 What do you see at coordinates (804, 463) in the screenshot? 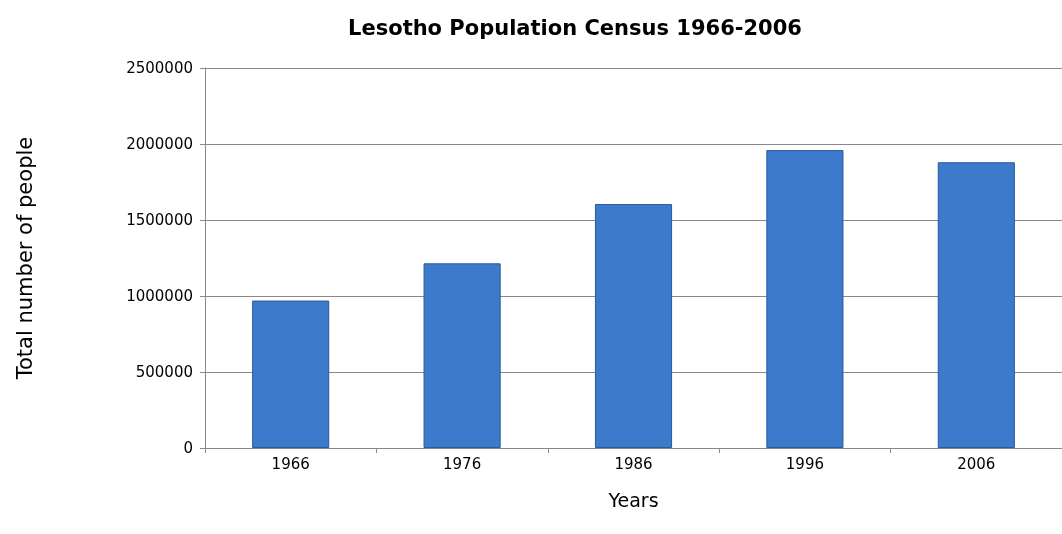
I see `x-tick-label: 1996` at bounding box center [804, 463].